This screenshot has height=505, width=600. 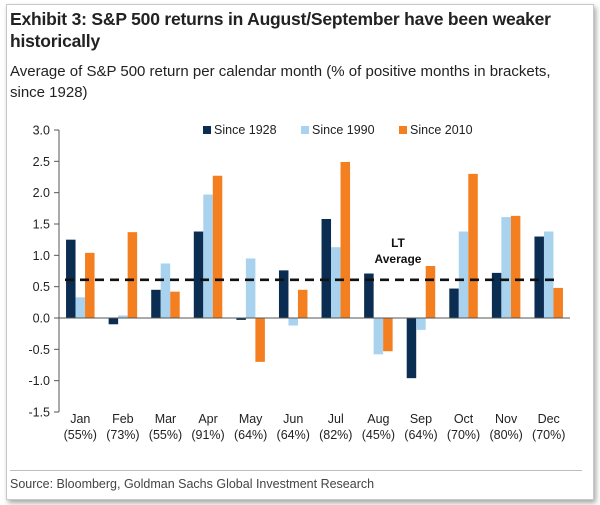 What do you see at coordinates (378, 419) in the screenshot?
I see `x-tick-label: Aug` at bounding box center [378, 419].